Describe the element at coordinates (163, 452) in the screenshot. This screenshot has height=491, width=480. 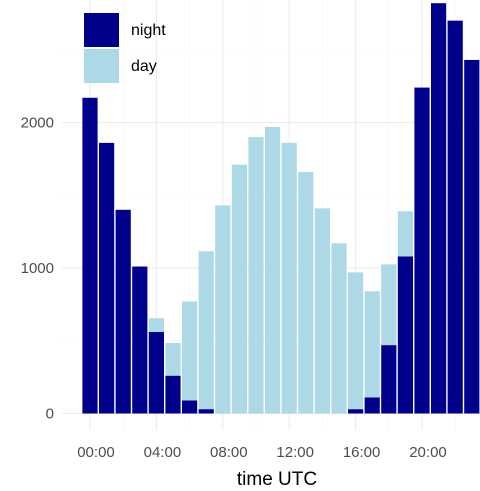
I see `x-tick-label: 04:00` at that location.